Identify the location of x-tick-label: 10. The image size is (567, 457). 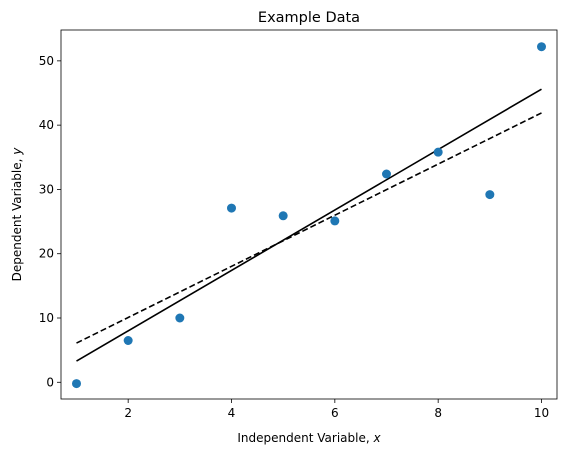
(541, 413).